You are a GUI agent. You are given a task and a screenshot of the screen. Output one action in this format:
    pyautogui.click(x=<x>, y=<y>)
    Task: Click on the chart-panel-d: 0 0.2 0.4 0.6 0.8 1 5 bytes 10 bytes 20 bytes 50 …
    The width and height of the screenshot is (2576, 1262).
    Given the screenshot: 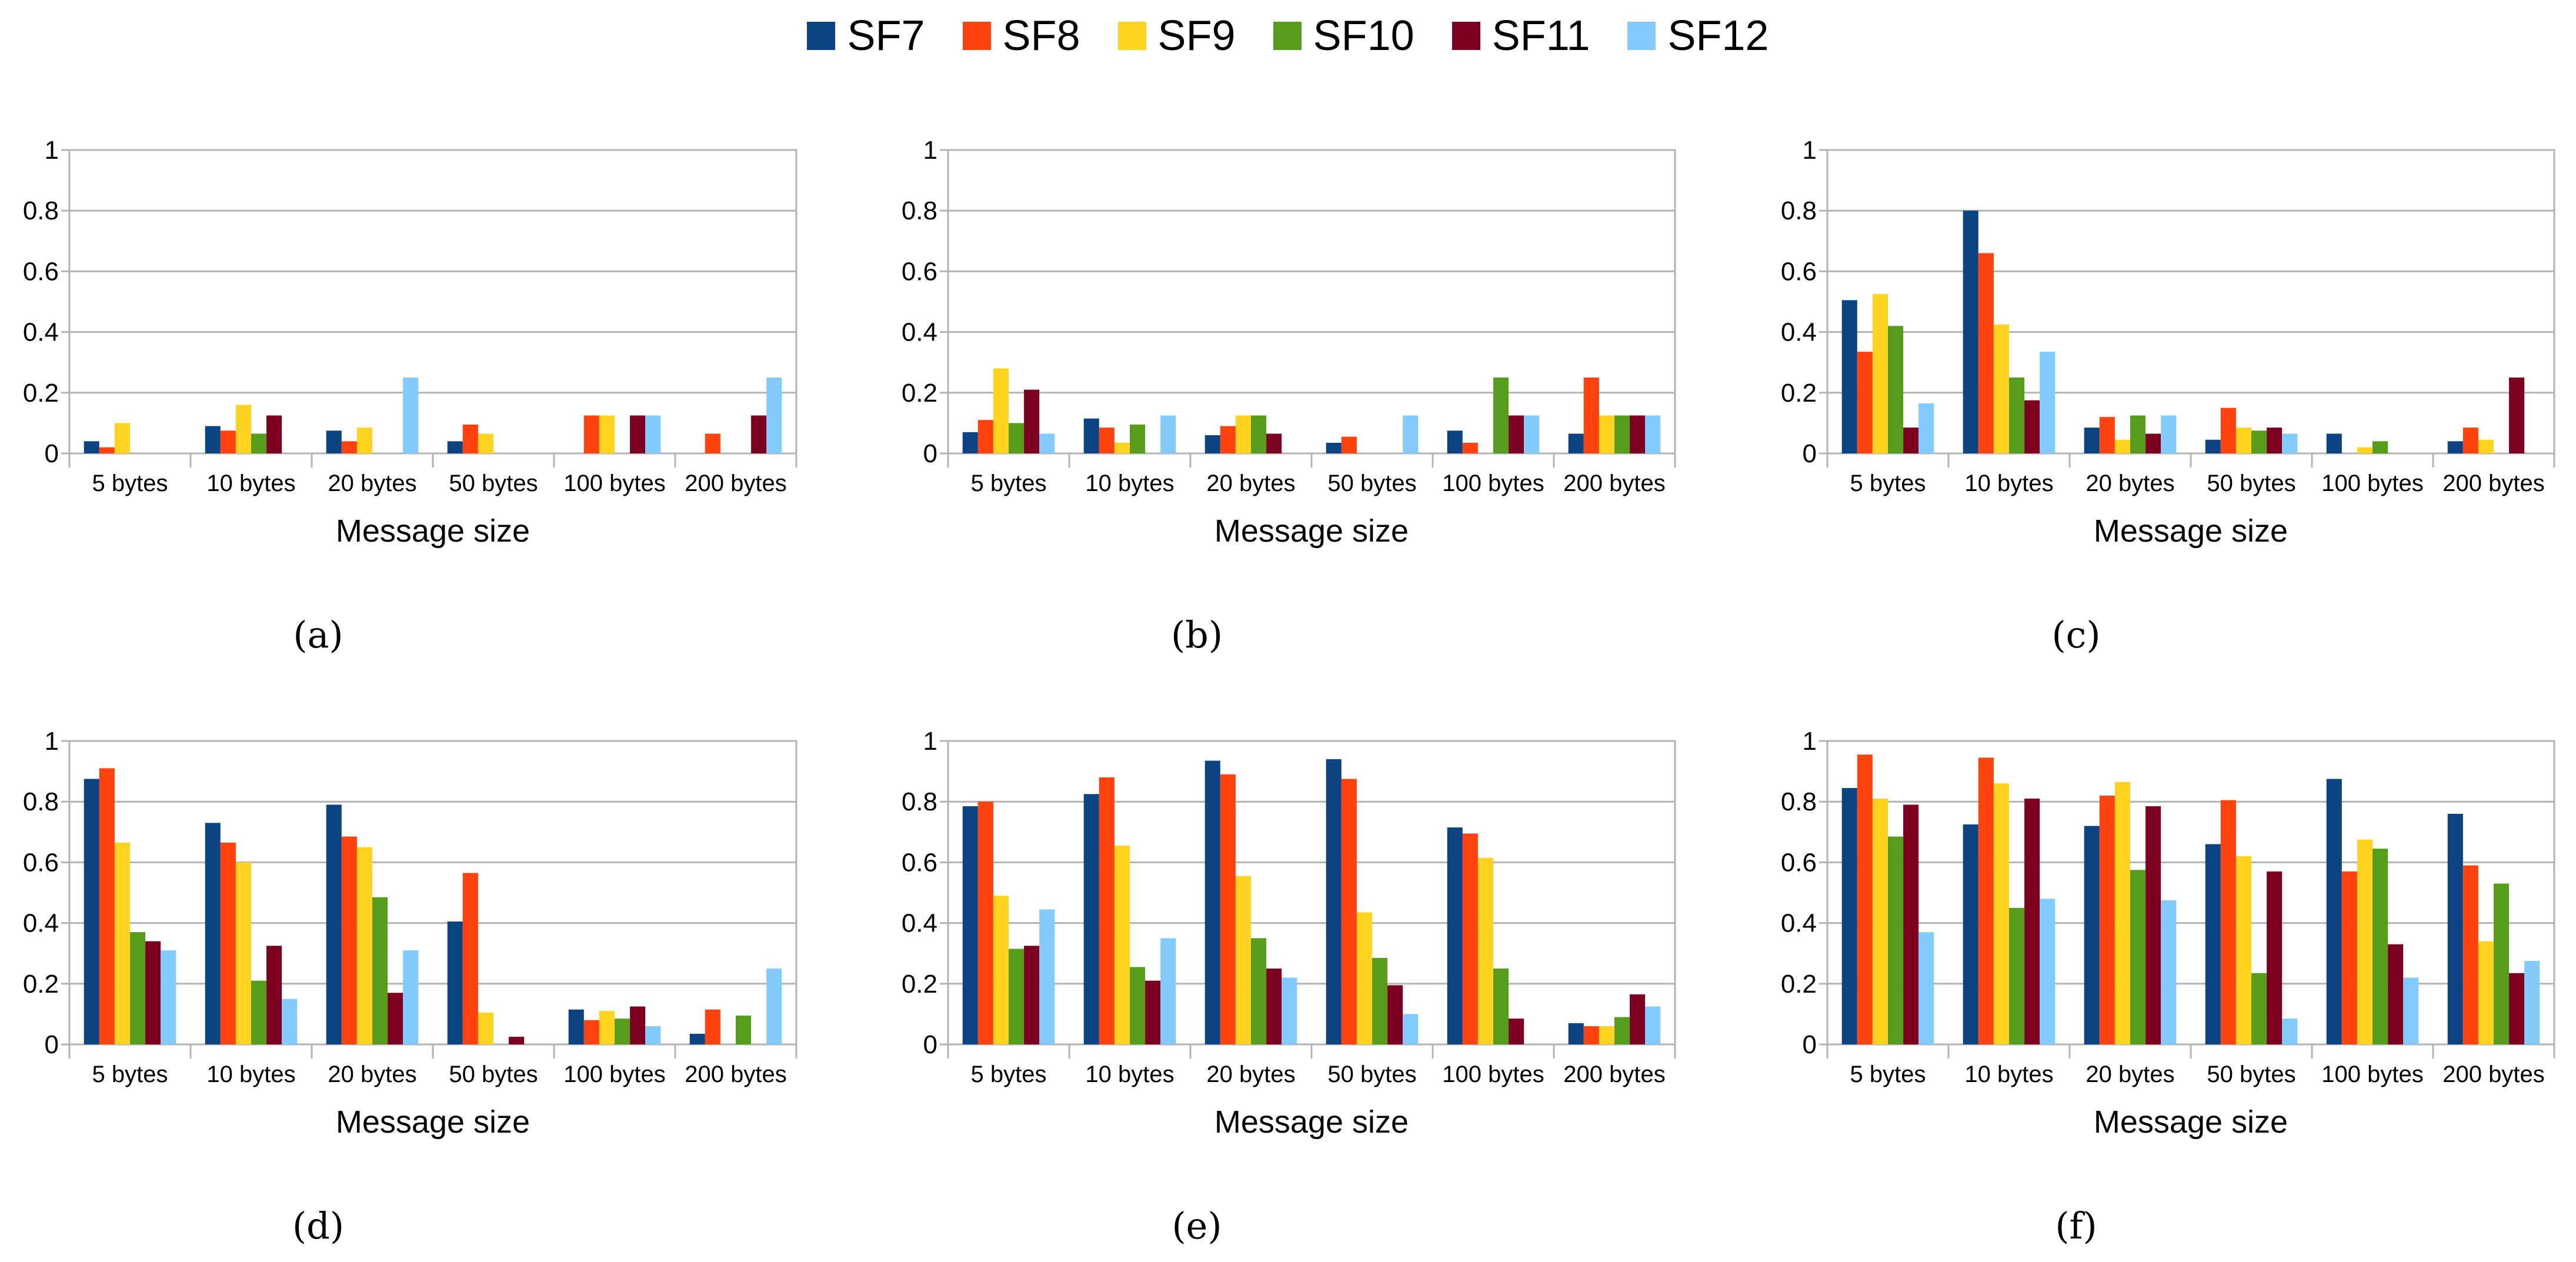 What is the action you would take?
    pyautogui.click(x=410, y=987)
    